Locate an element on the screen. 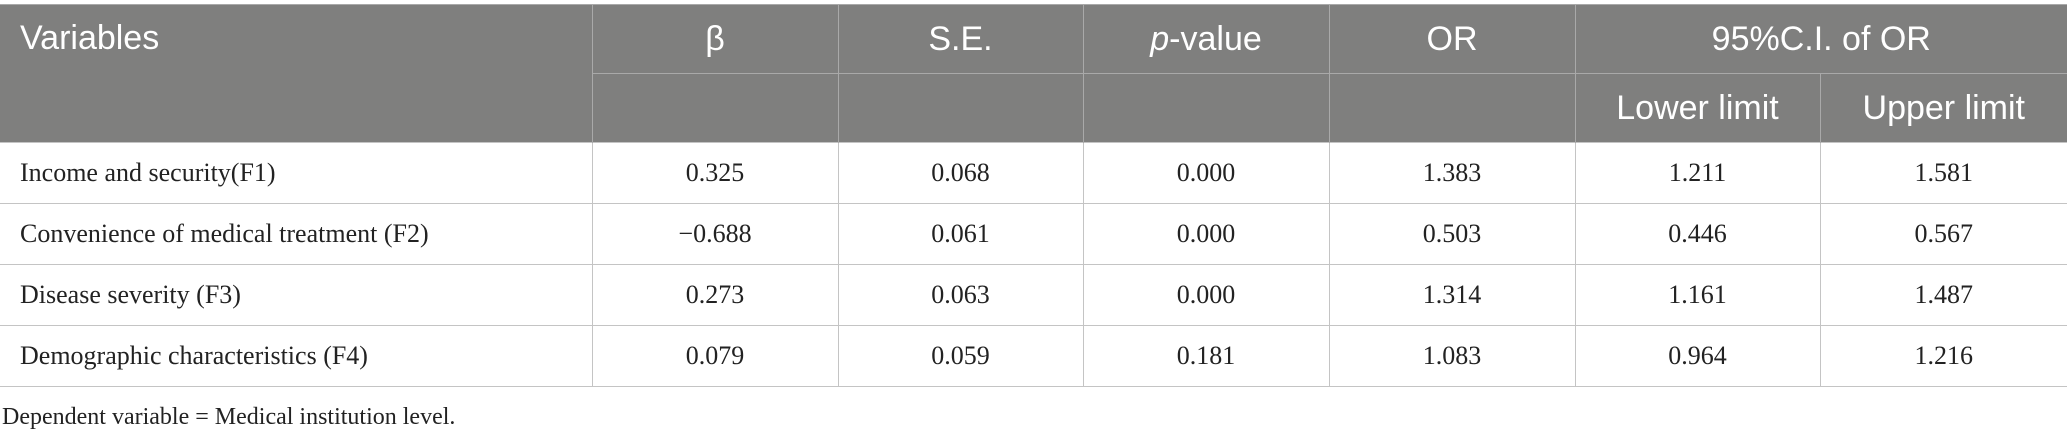  value-cell: 1.083 is located at coordinates (1452, 356).